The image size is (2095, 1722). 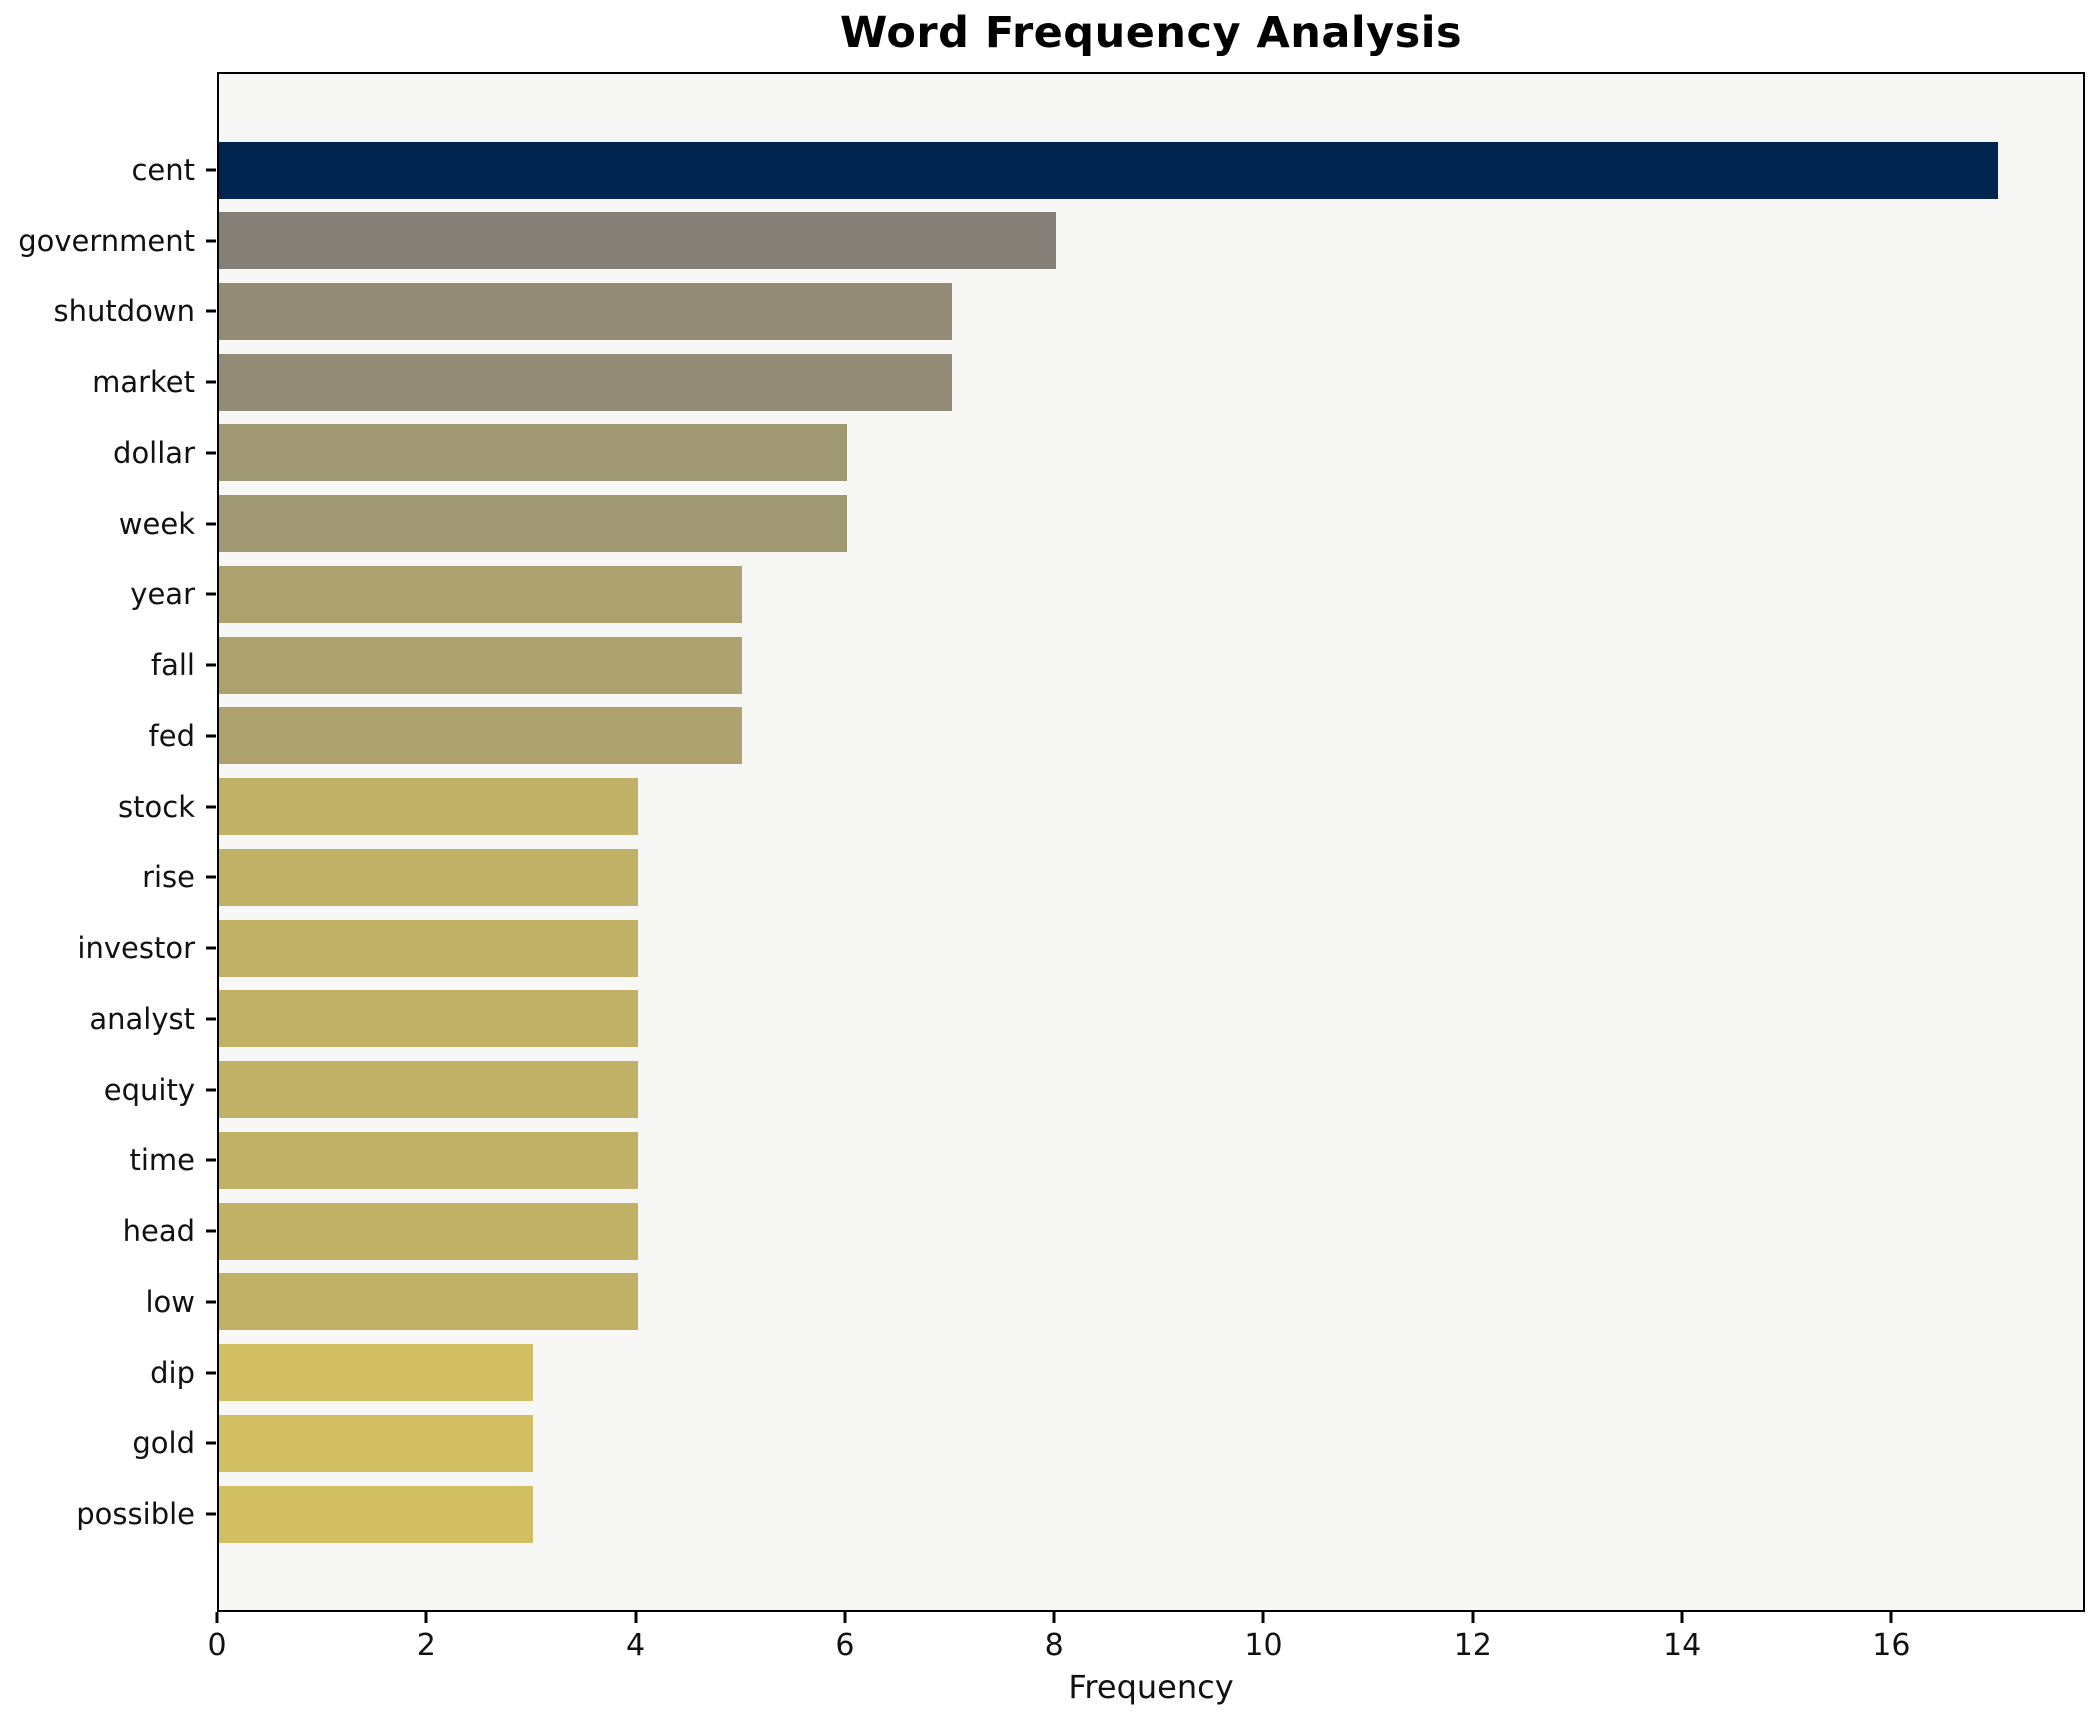 I want to click on x-tick-label-12: 12, so click(x=1472, y=1645).